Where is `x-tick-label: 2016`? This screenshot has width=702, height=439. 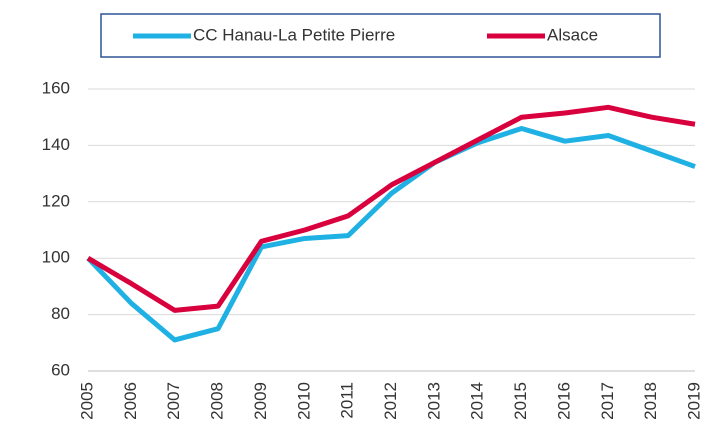
x-tick-label: 2016 is located at coordinates (563, 401).